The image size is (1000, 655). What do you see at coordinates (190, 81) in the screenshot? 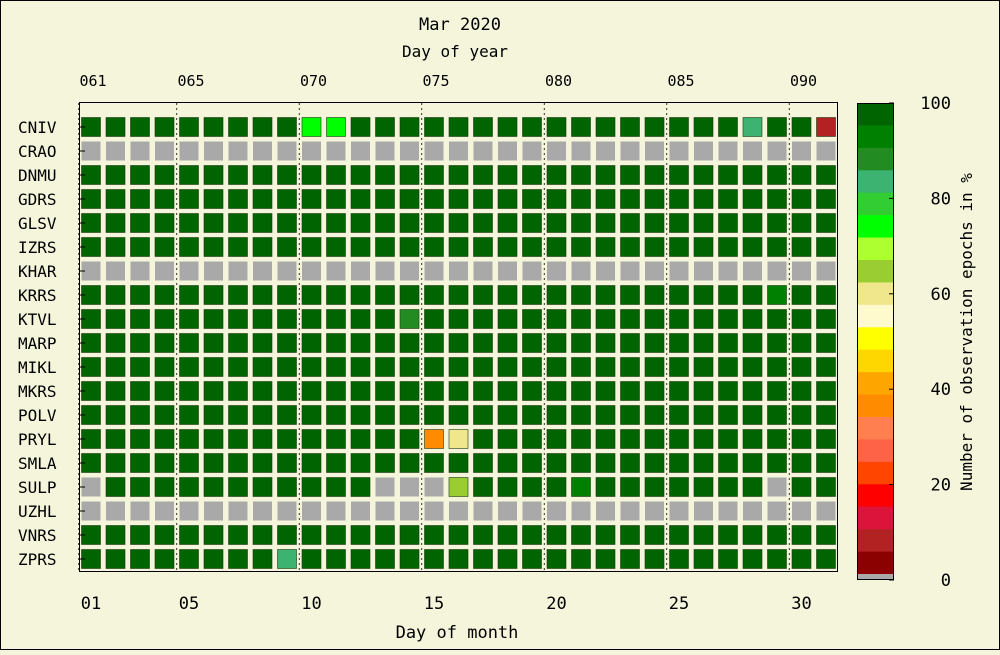
I see `top-tick-label: 065` at bounding box center [190, 81].